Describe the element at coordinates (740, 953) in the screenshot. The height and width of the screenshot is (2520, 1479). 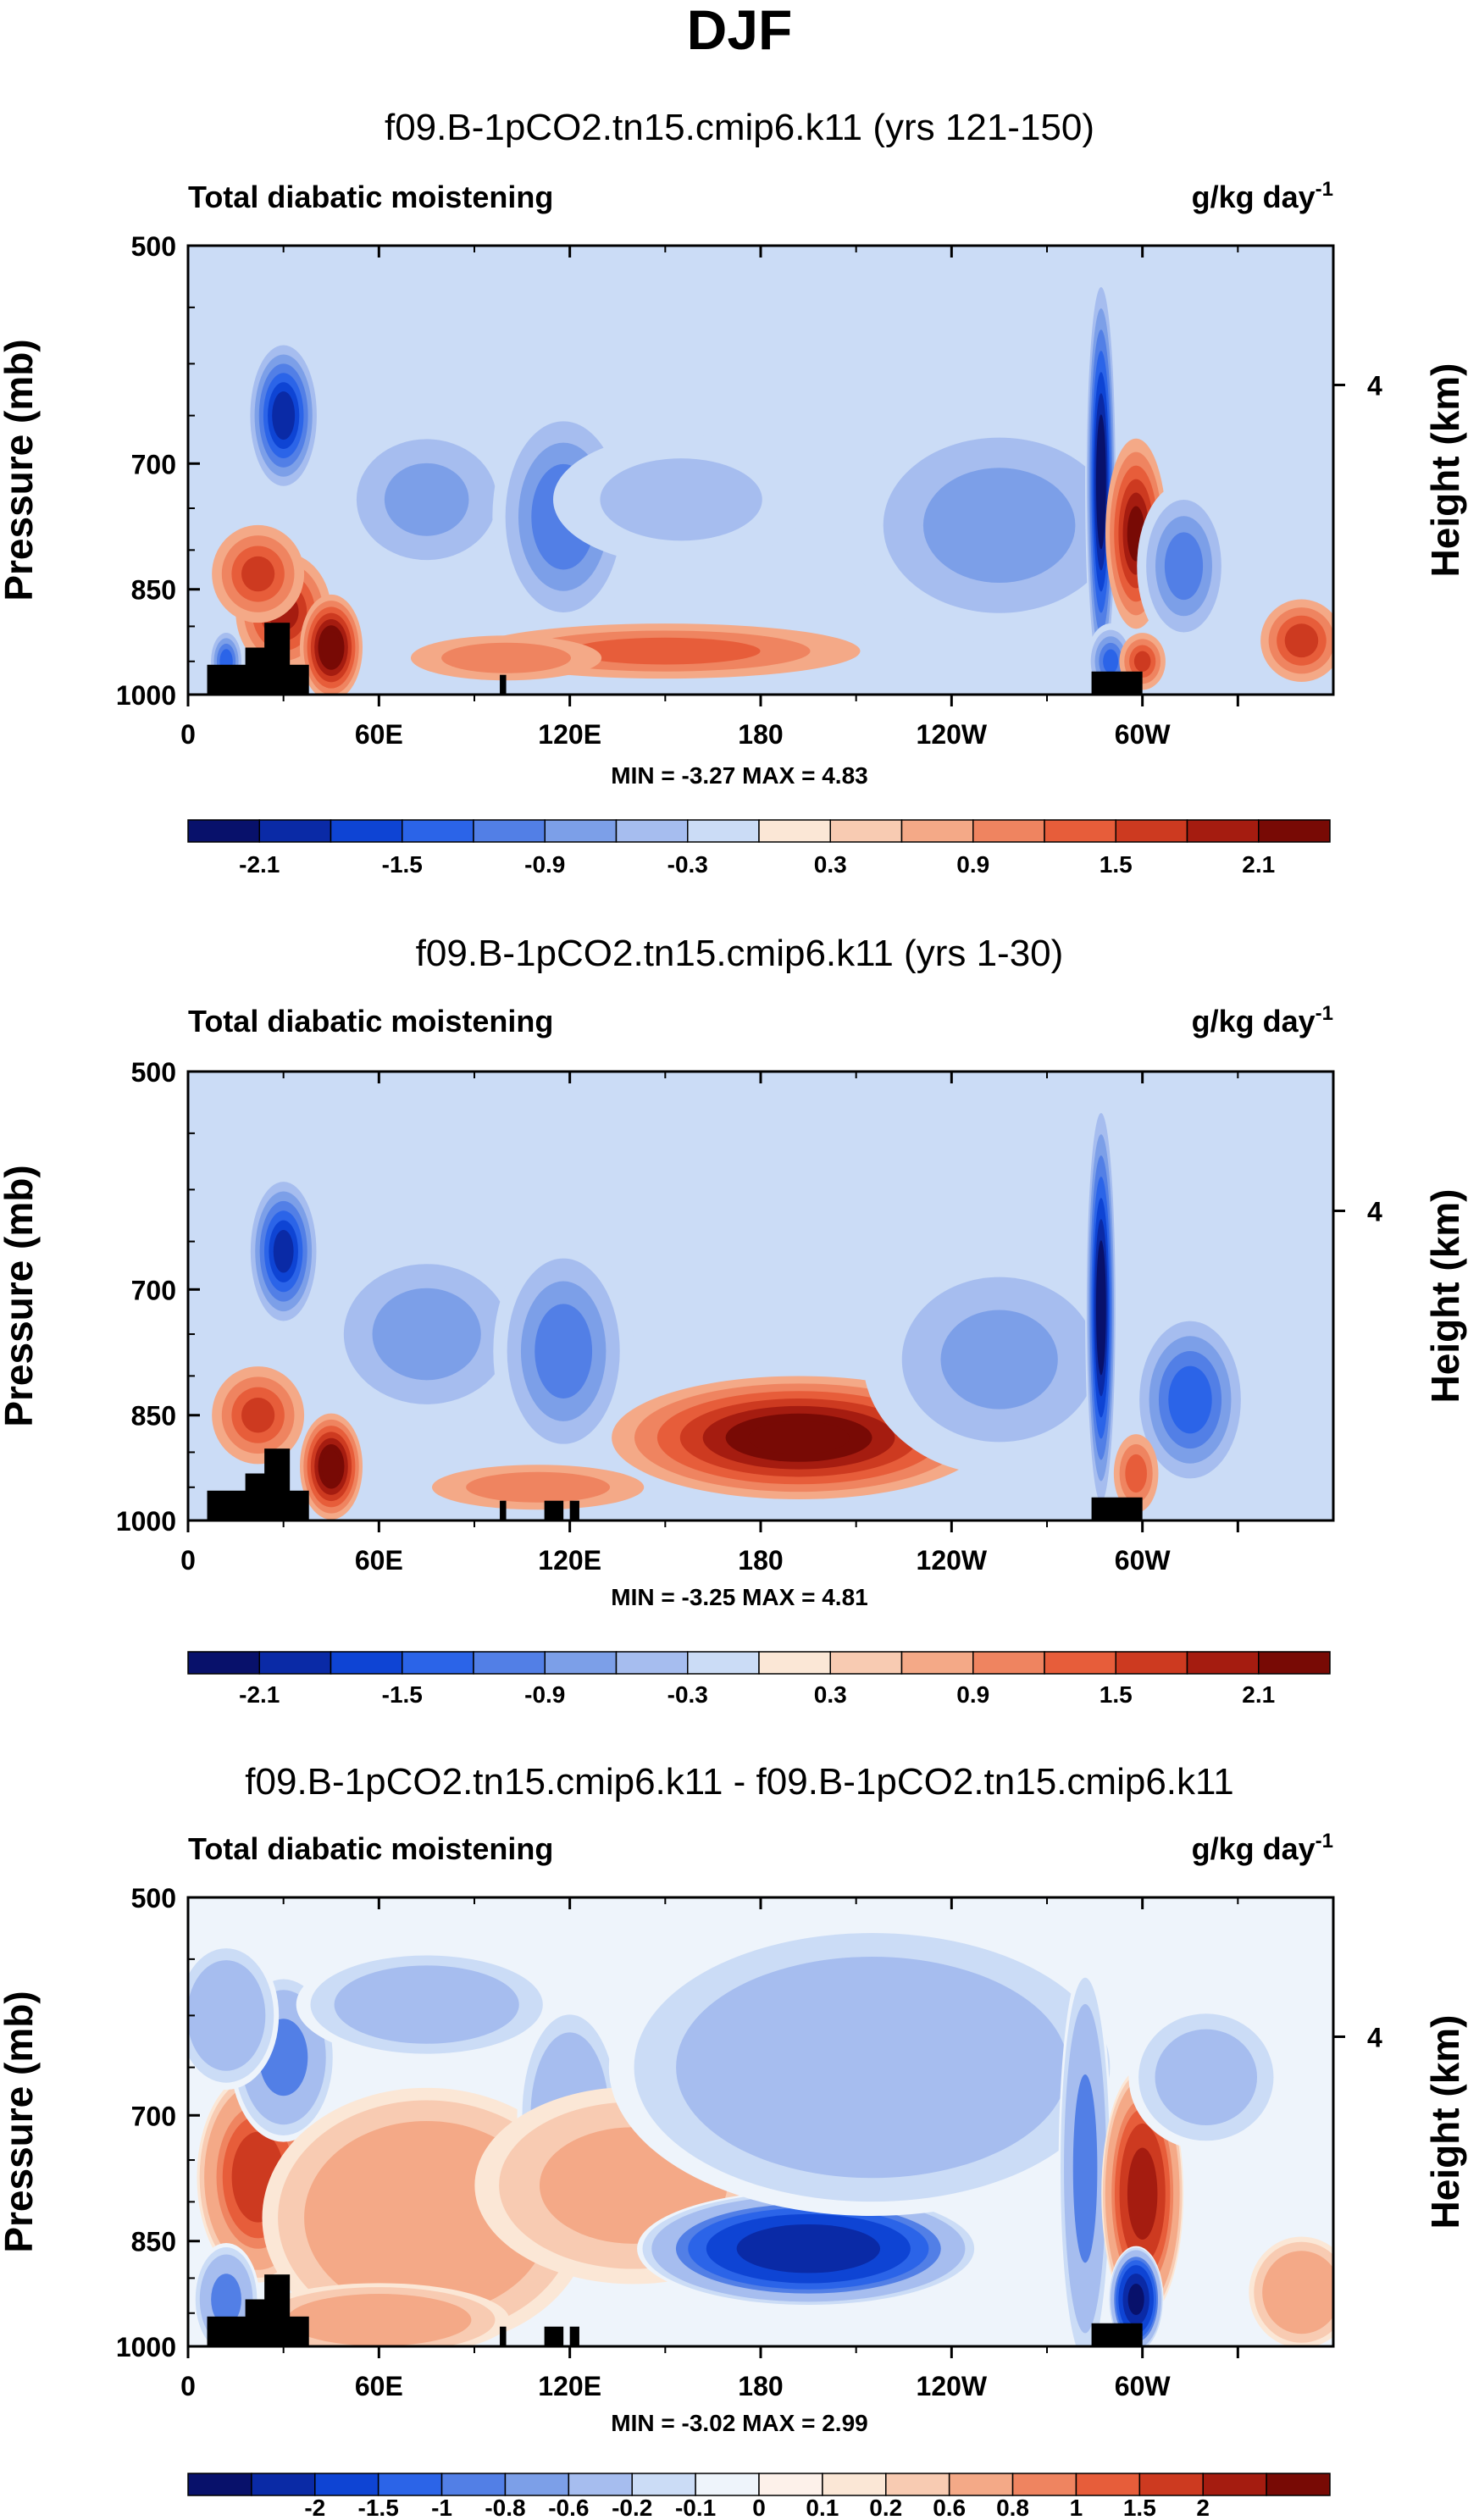
I see `panel-title: f09.B-1pCO2.tn15.cmip6.k11 (yrs 1-30)` at that location.